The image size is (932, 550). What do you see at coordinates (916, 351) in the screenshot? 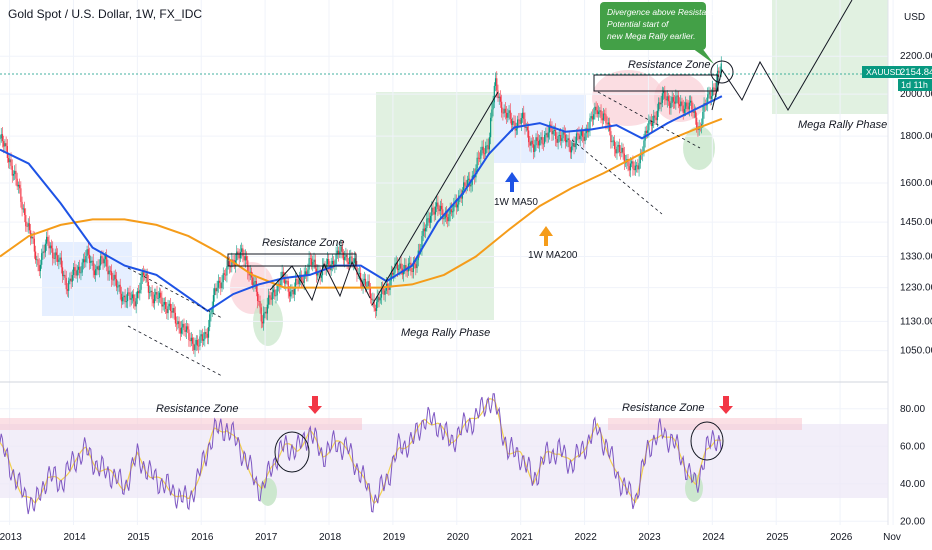
I see `price-tick-label: 1050.00` at bounding box center [916, 351].